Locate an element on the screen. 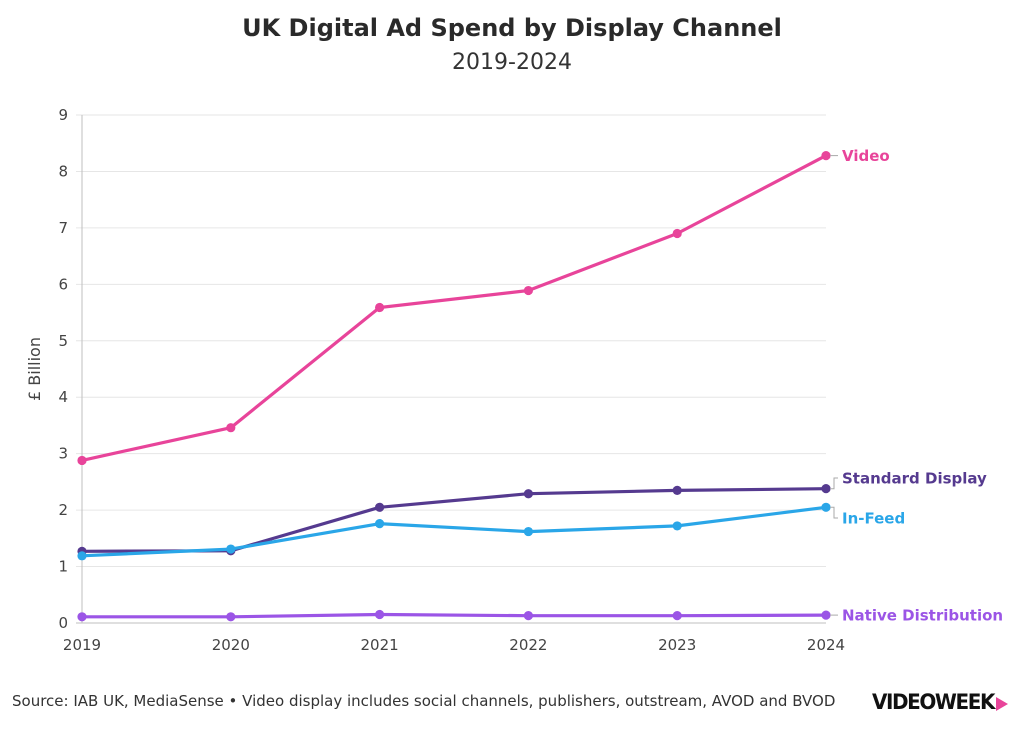  y-tick-label: 5 is located at coordinates (63, 341).